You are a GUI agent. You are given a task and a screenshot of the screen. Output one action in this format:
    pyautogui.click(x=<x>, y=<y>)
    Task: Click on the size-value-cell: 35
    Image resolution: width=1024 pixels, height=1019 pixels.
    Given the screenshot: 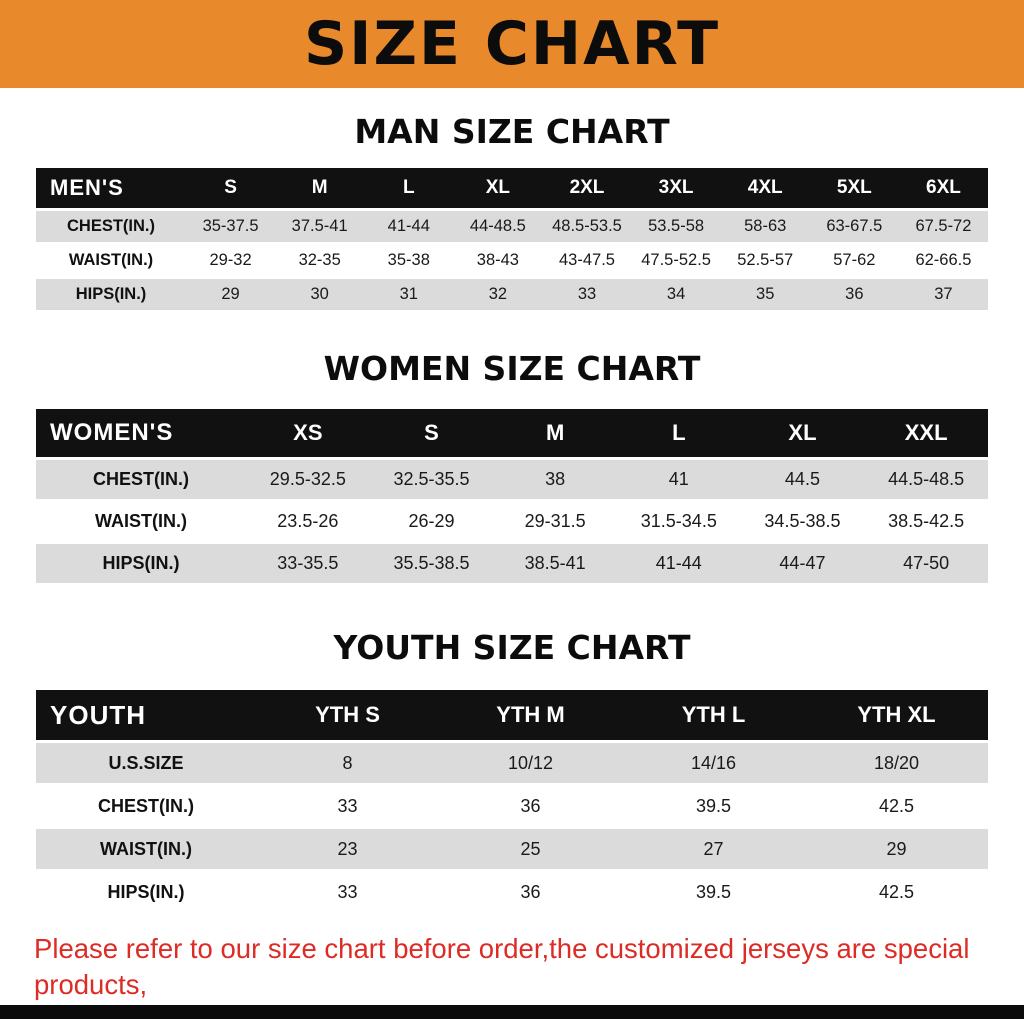 What is the action you would take?
    pyautogui.click(x=765, y=294)
    